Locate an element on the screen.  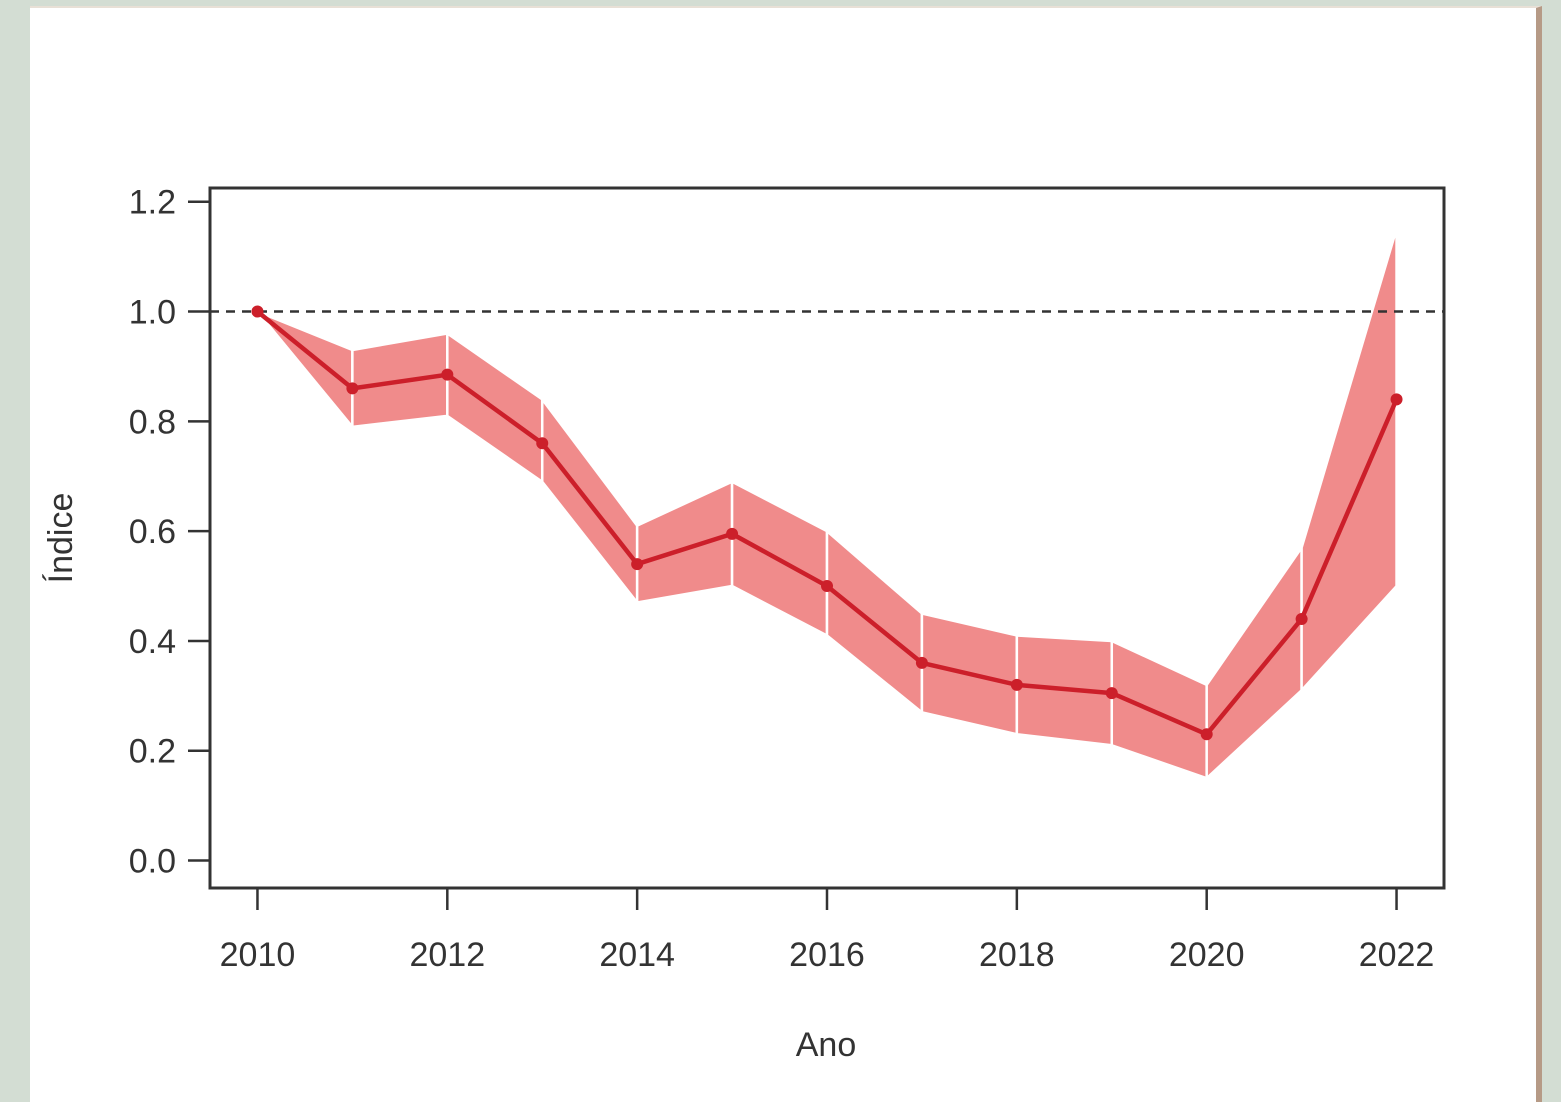
x-tick-label: 2012 is located at coordinates (447, 955).